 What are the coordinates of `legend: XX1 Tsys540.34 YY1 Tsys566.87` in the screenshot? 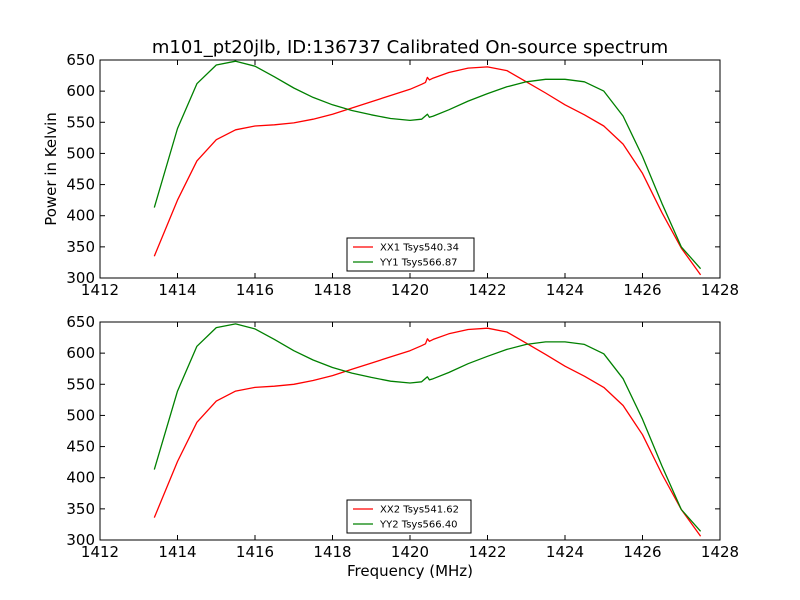 It's located at (410, 254).